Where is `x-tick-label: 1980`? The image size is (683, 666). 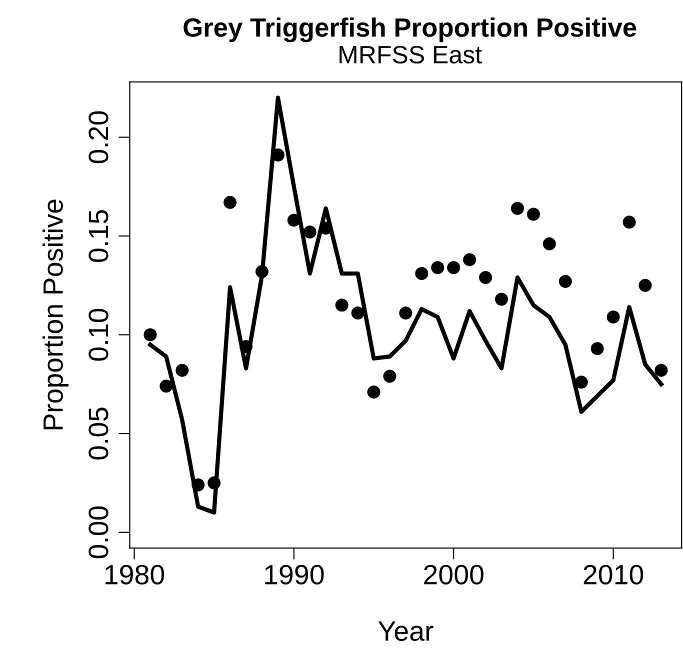 x-tick-label: 1980 is located at coordinates (134, 574).